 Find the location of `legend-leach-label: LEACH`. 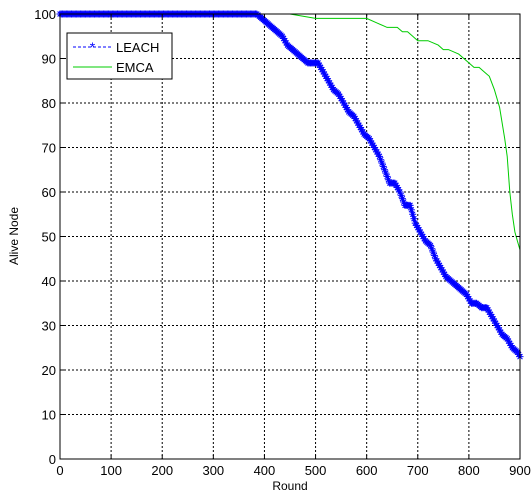

legend-leach-label: LEACH is located at coordinates (137, 47).